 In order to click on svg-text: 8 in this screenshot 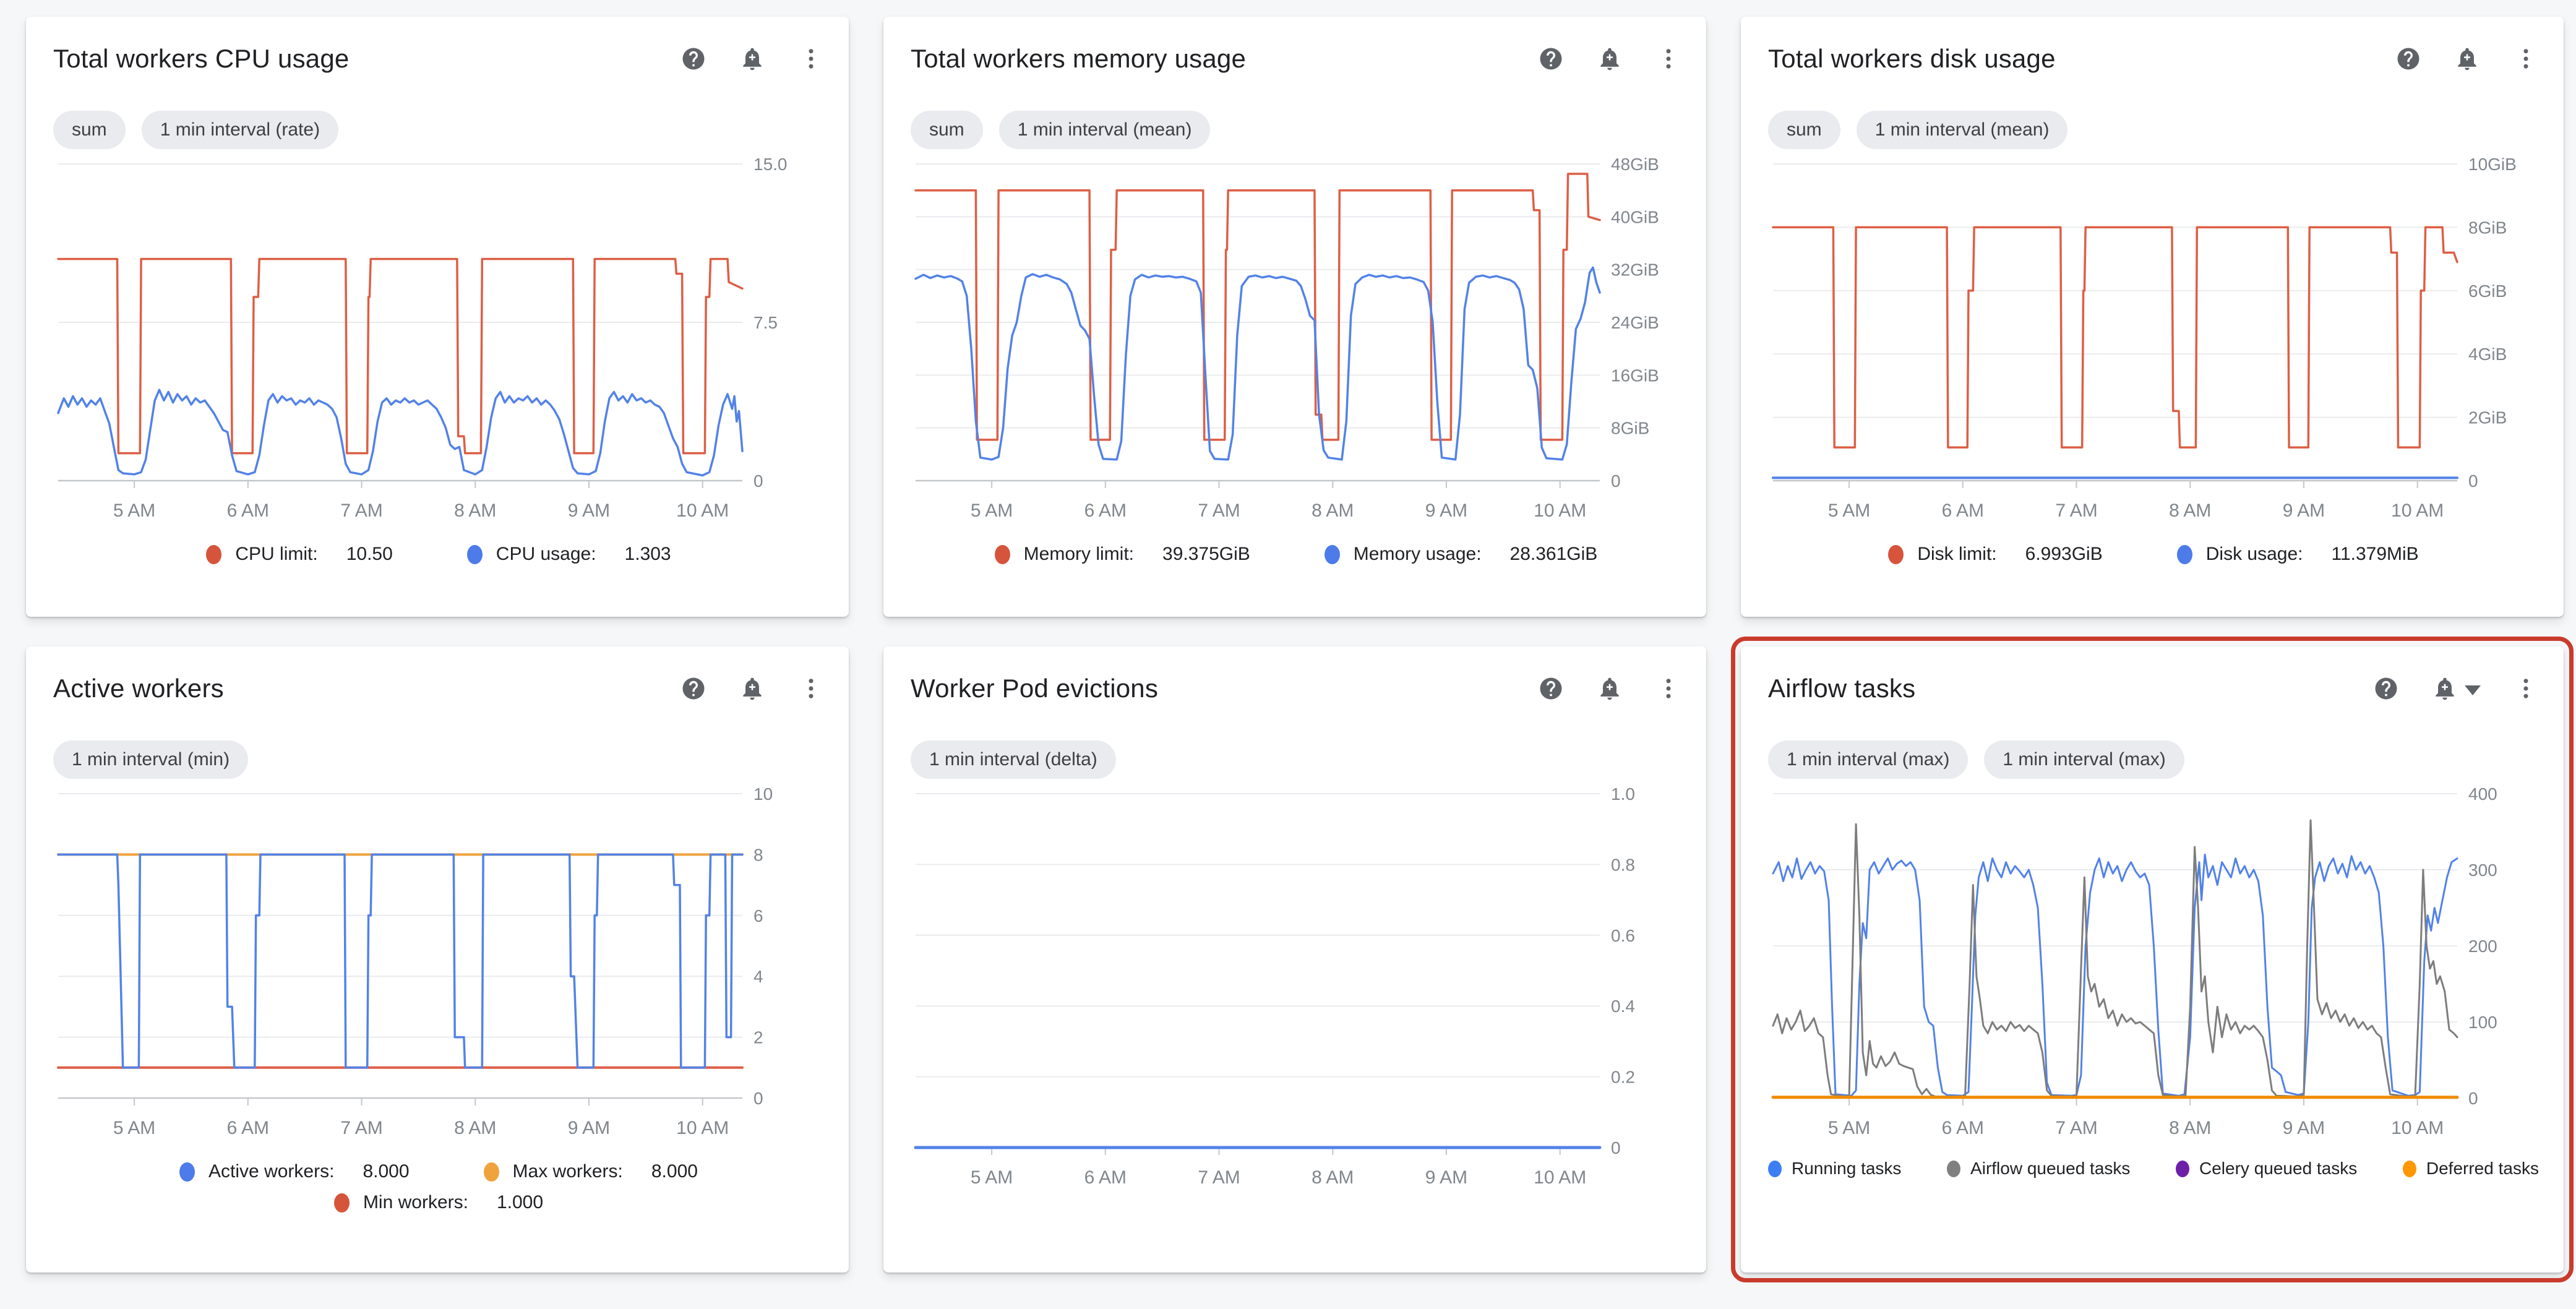, I will do `click(758, 854)`.